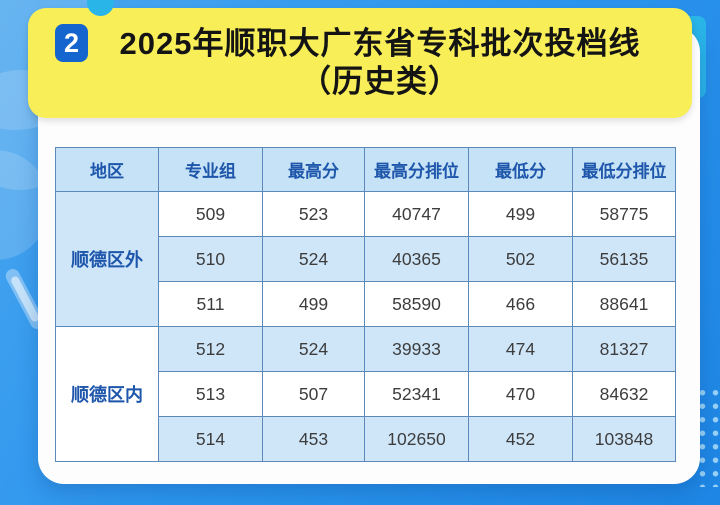 The image size is (720, 505). Describe the element at coordinates (107, 169) in the screenshot. I see `header-region: 地区` at that location.